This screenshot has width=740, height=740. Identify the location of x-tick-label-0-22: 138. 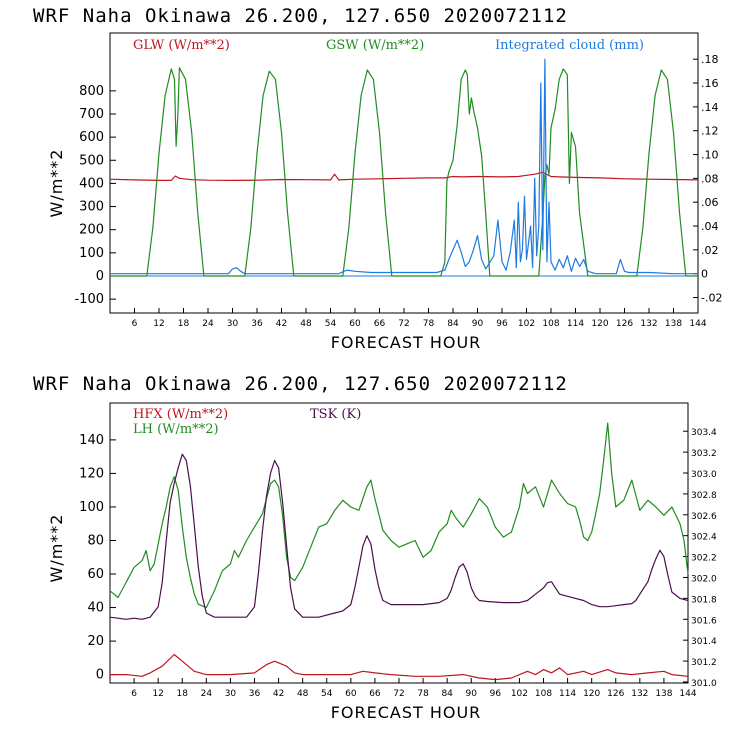
(673, 324).